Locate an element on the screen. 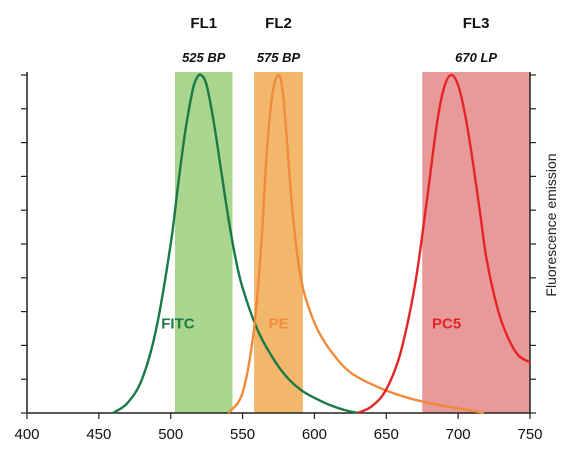  series-label-fitc: FITC is located at coordinates (177, 324).